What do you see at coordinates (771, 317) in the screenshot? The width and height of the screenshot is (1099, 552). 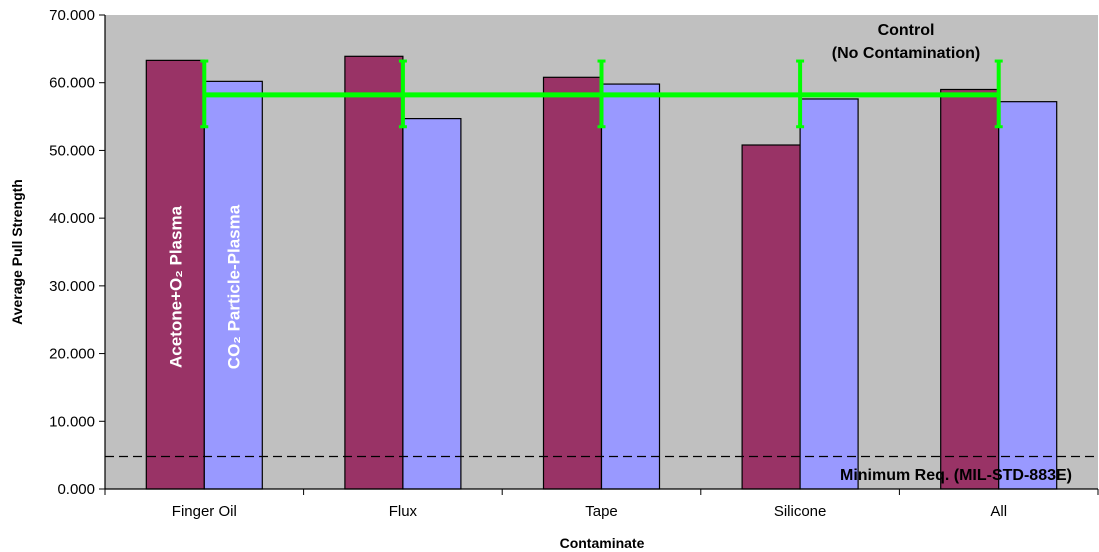 I see `bar-acetone-o2-plasma-silicone` at bounding box center [771, 317].